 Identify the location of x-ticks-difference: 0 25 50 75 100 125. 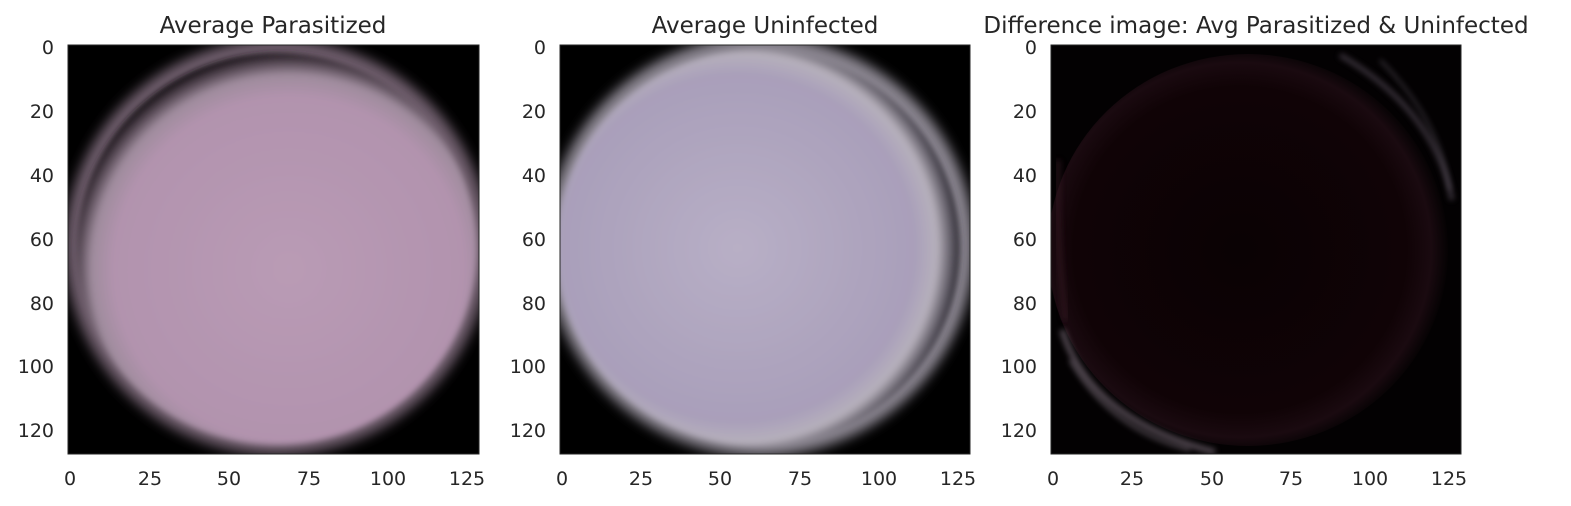
(1257, 479).